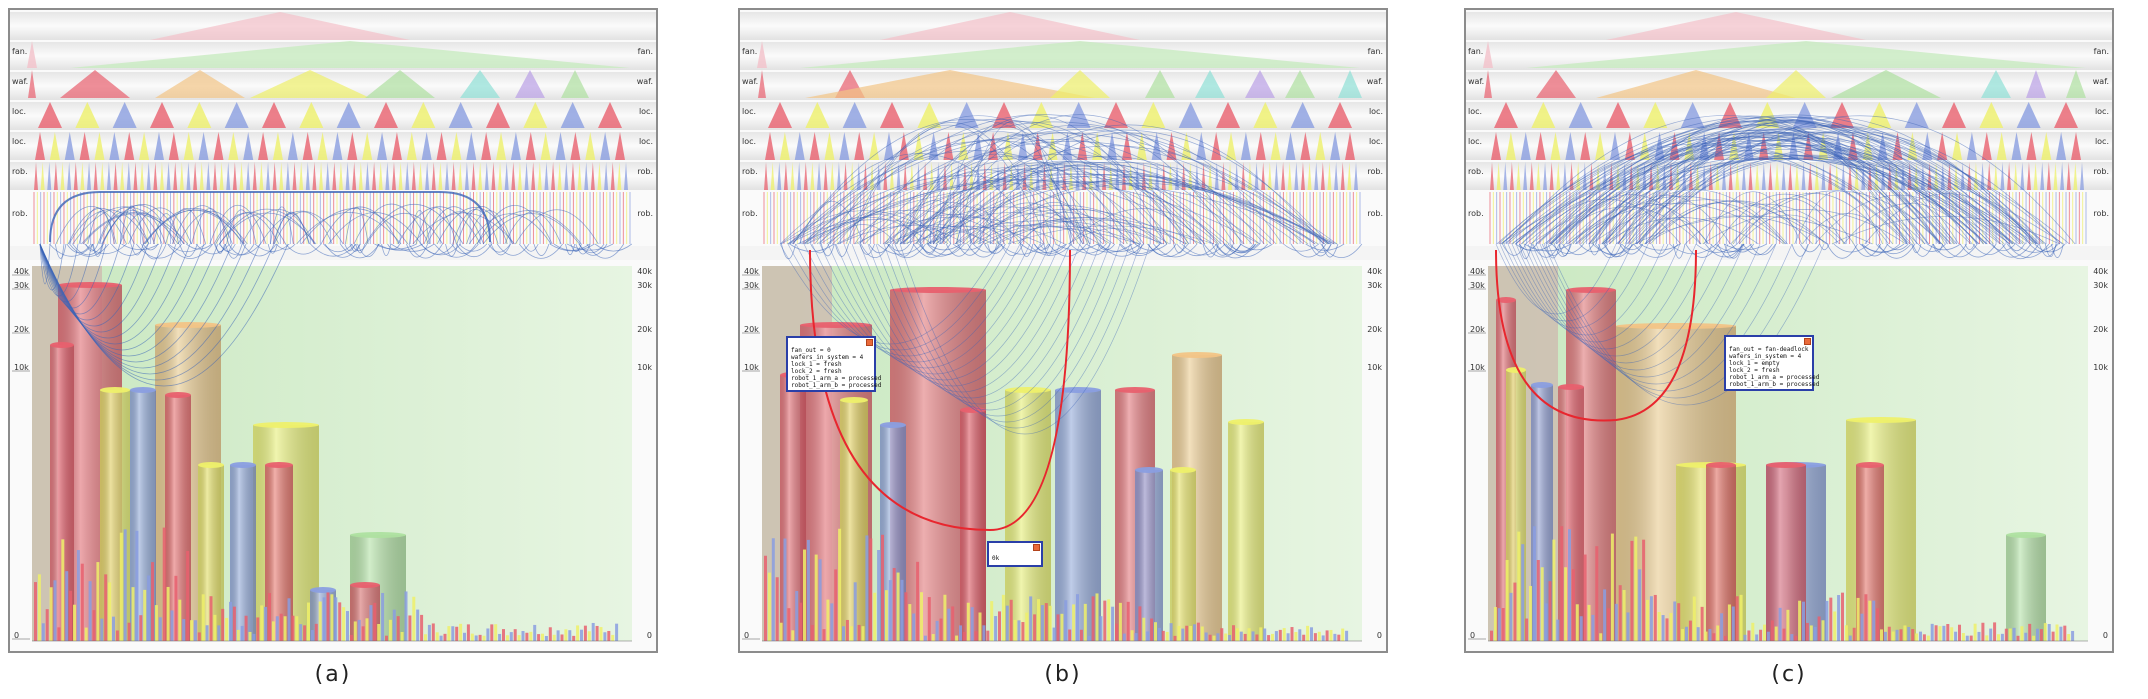  What do you see at coordinates (827, 357) in the screenshot?
I see `popup-line: wafers_in_system = 4` at bounding box center [827, 357].